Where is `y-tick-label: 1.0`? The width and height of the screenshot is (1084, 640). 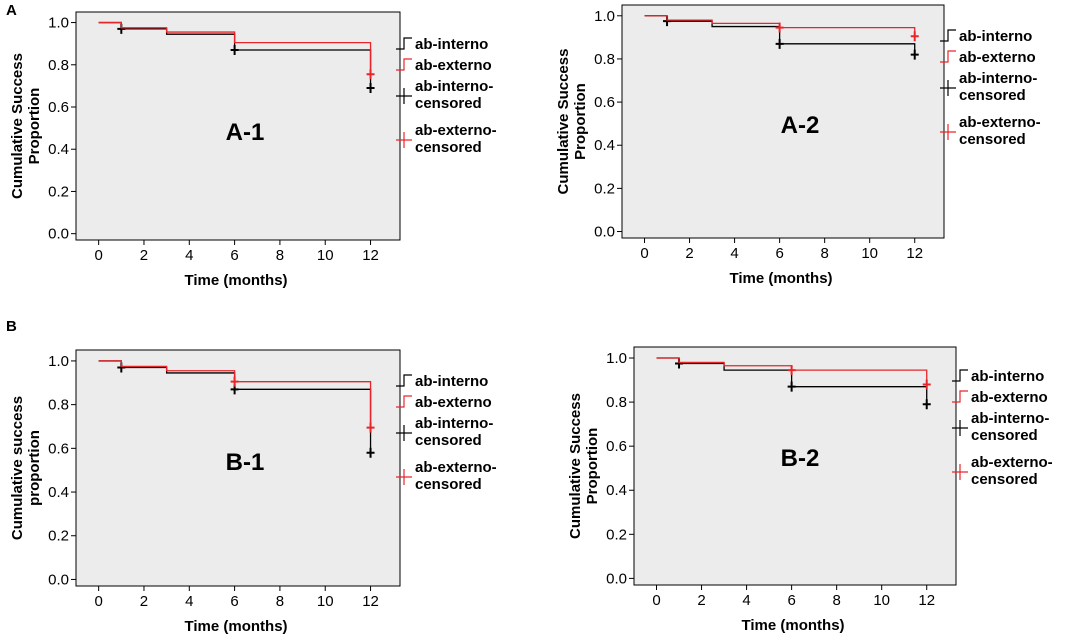 y-tick-label: 1.0 is located at coordinates (58, 23).